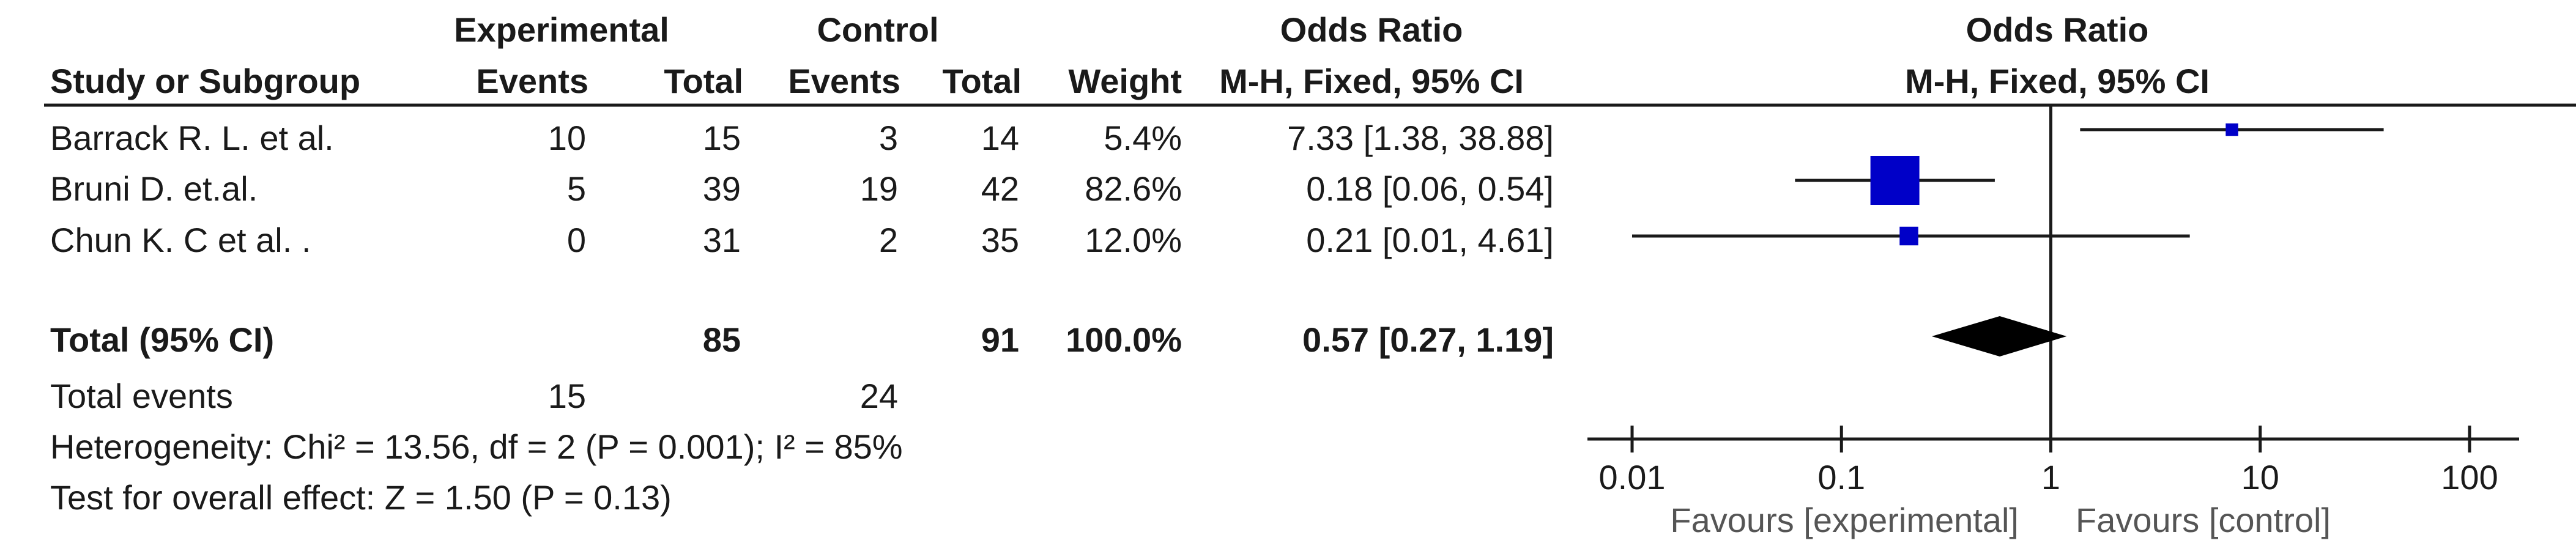 This screenshot has width=2576, height=554. Describe the element at coordinates (888, 138) in the screenshot. I see `ctl-events-cell: 3` at that location.